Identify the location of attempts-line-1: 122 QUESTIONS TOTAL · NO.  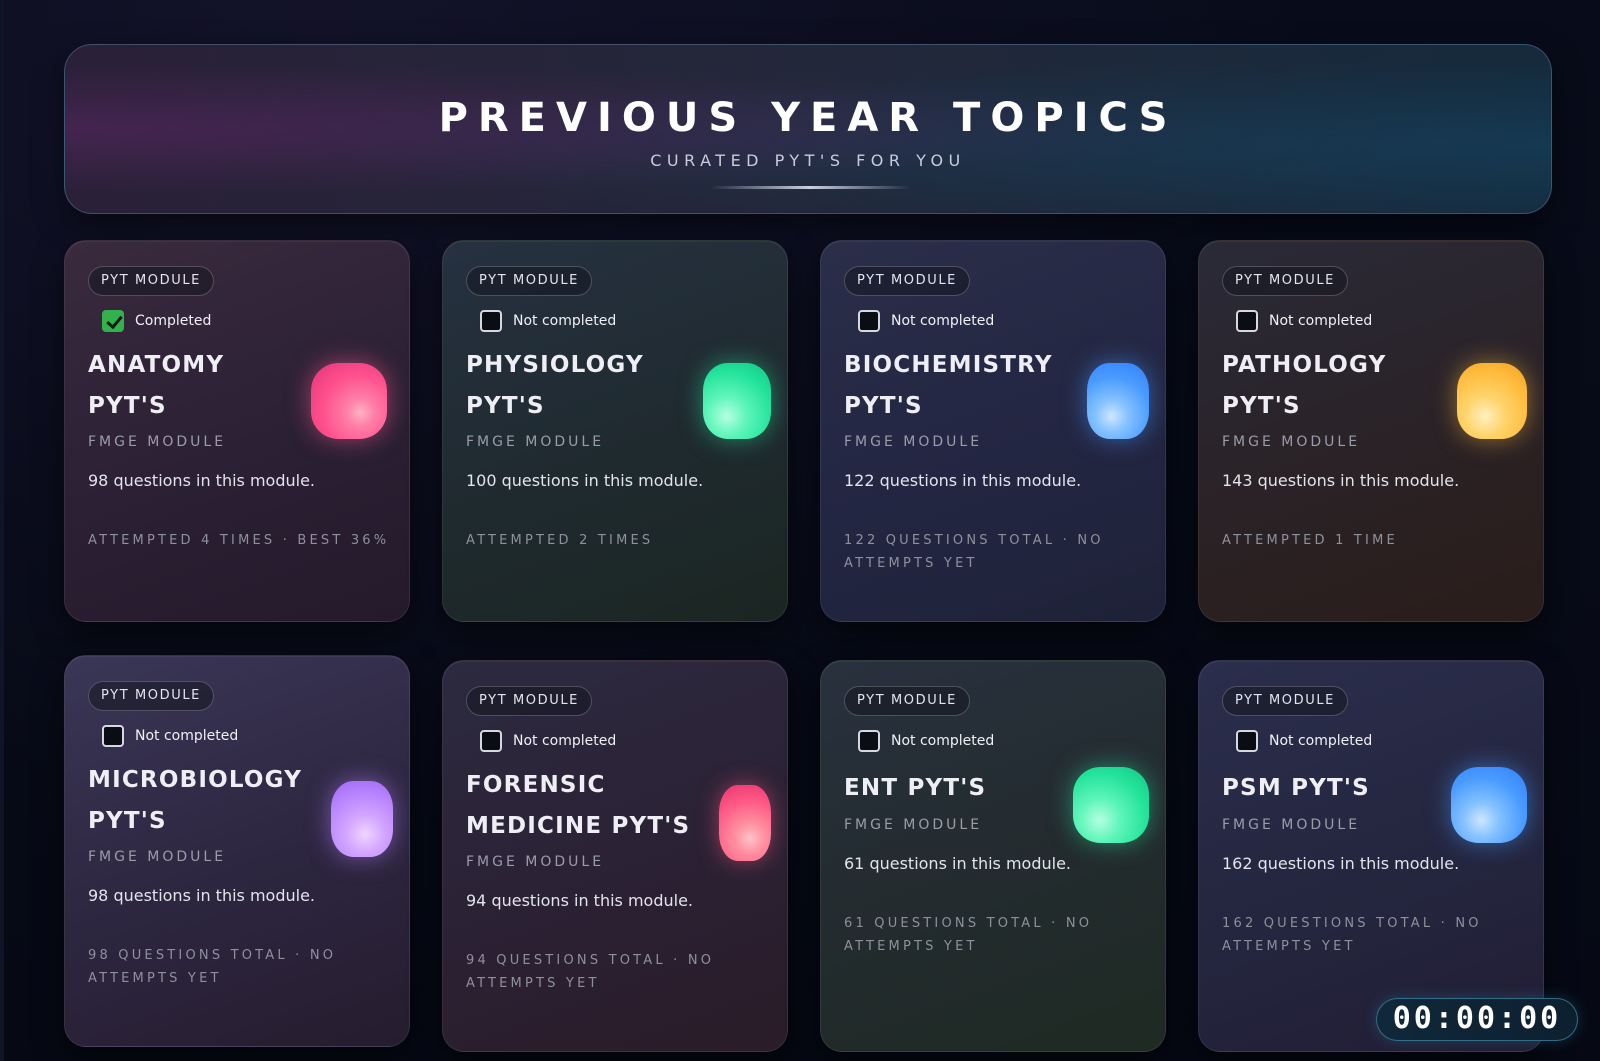
(974, 540).